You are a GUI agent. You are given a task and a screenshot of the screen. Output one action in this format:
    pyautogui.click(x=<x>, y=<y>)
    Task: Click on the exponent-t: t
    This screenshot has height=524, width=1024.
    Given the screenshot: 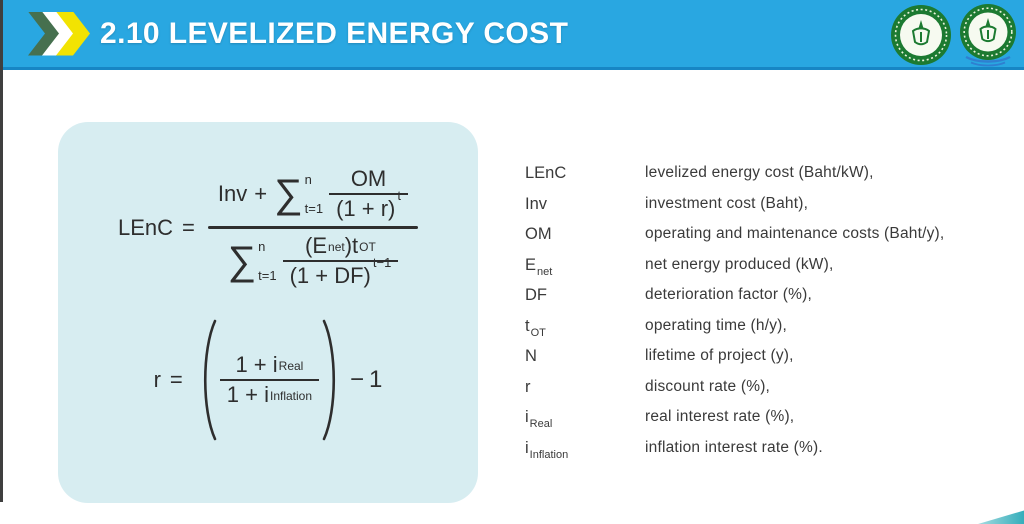 What is the action you would take?
    pyautogui.click(x=399, y=195)
    